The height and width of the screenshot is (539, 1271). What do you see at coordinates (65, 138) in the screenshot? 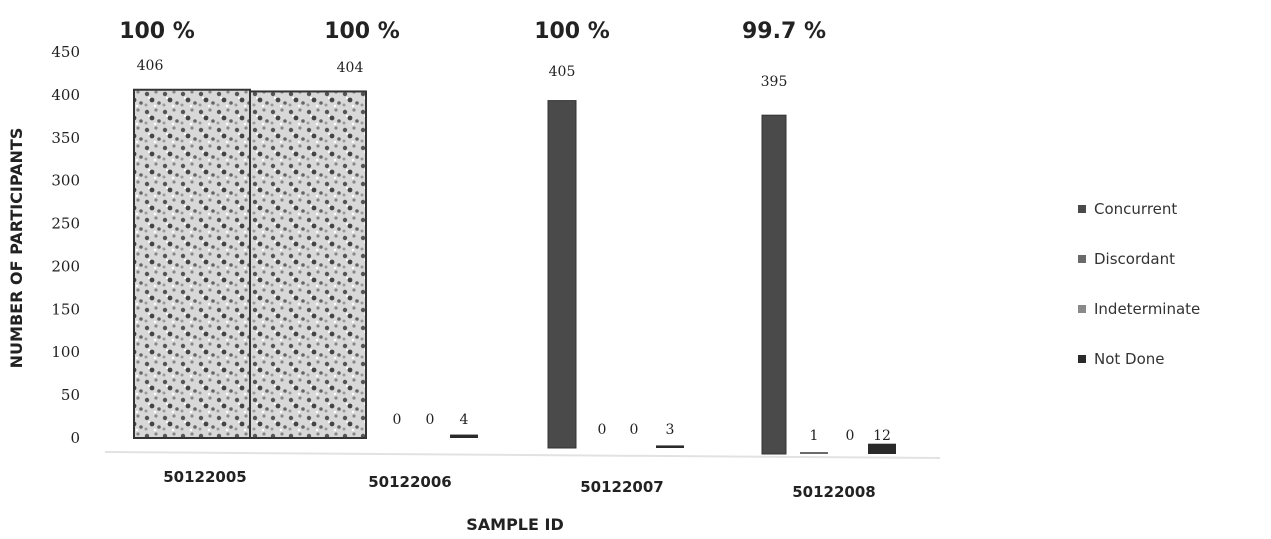
I see `y-tick-label: 350` at bounding box center [65, 138].